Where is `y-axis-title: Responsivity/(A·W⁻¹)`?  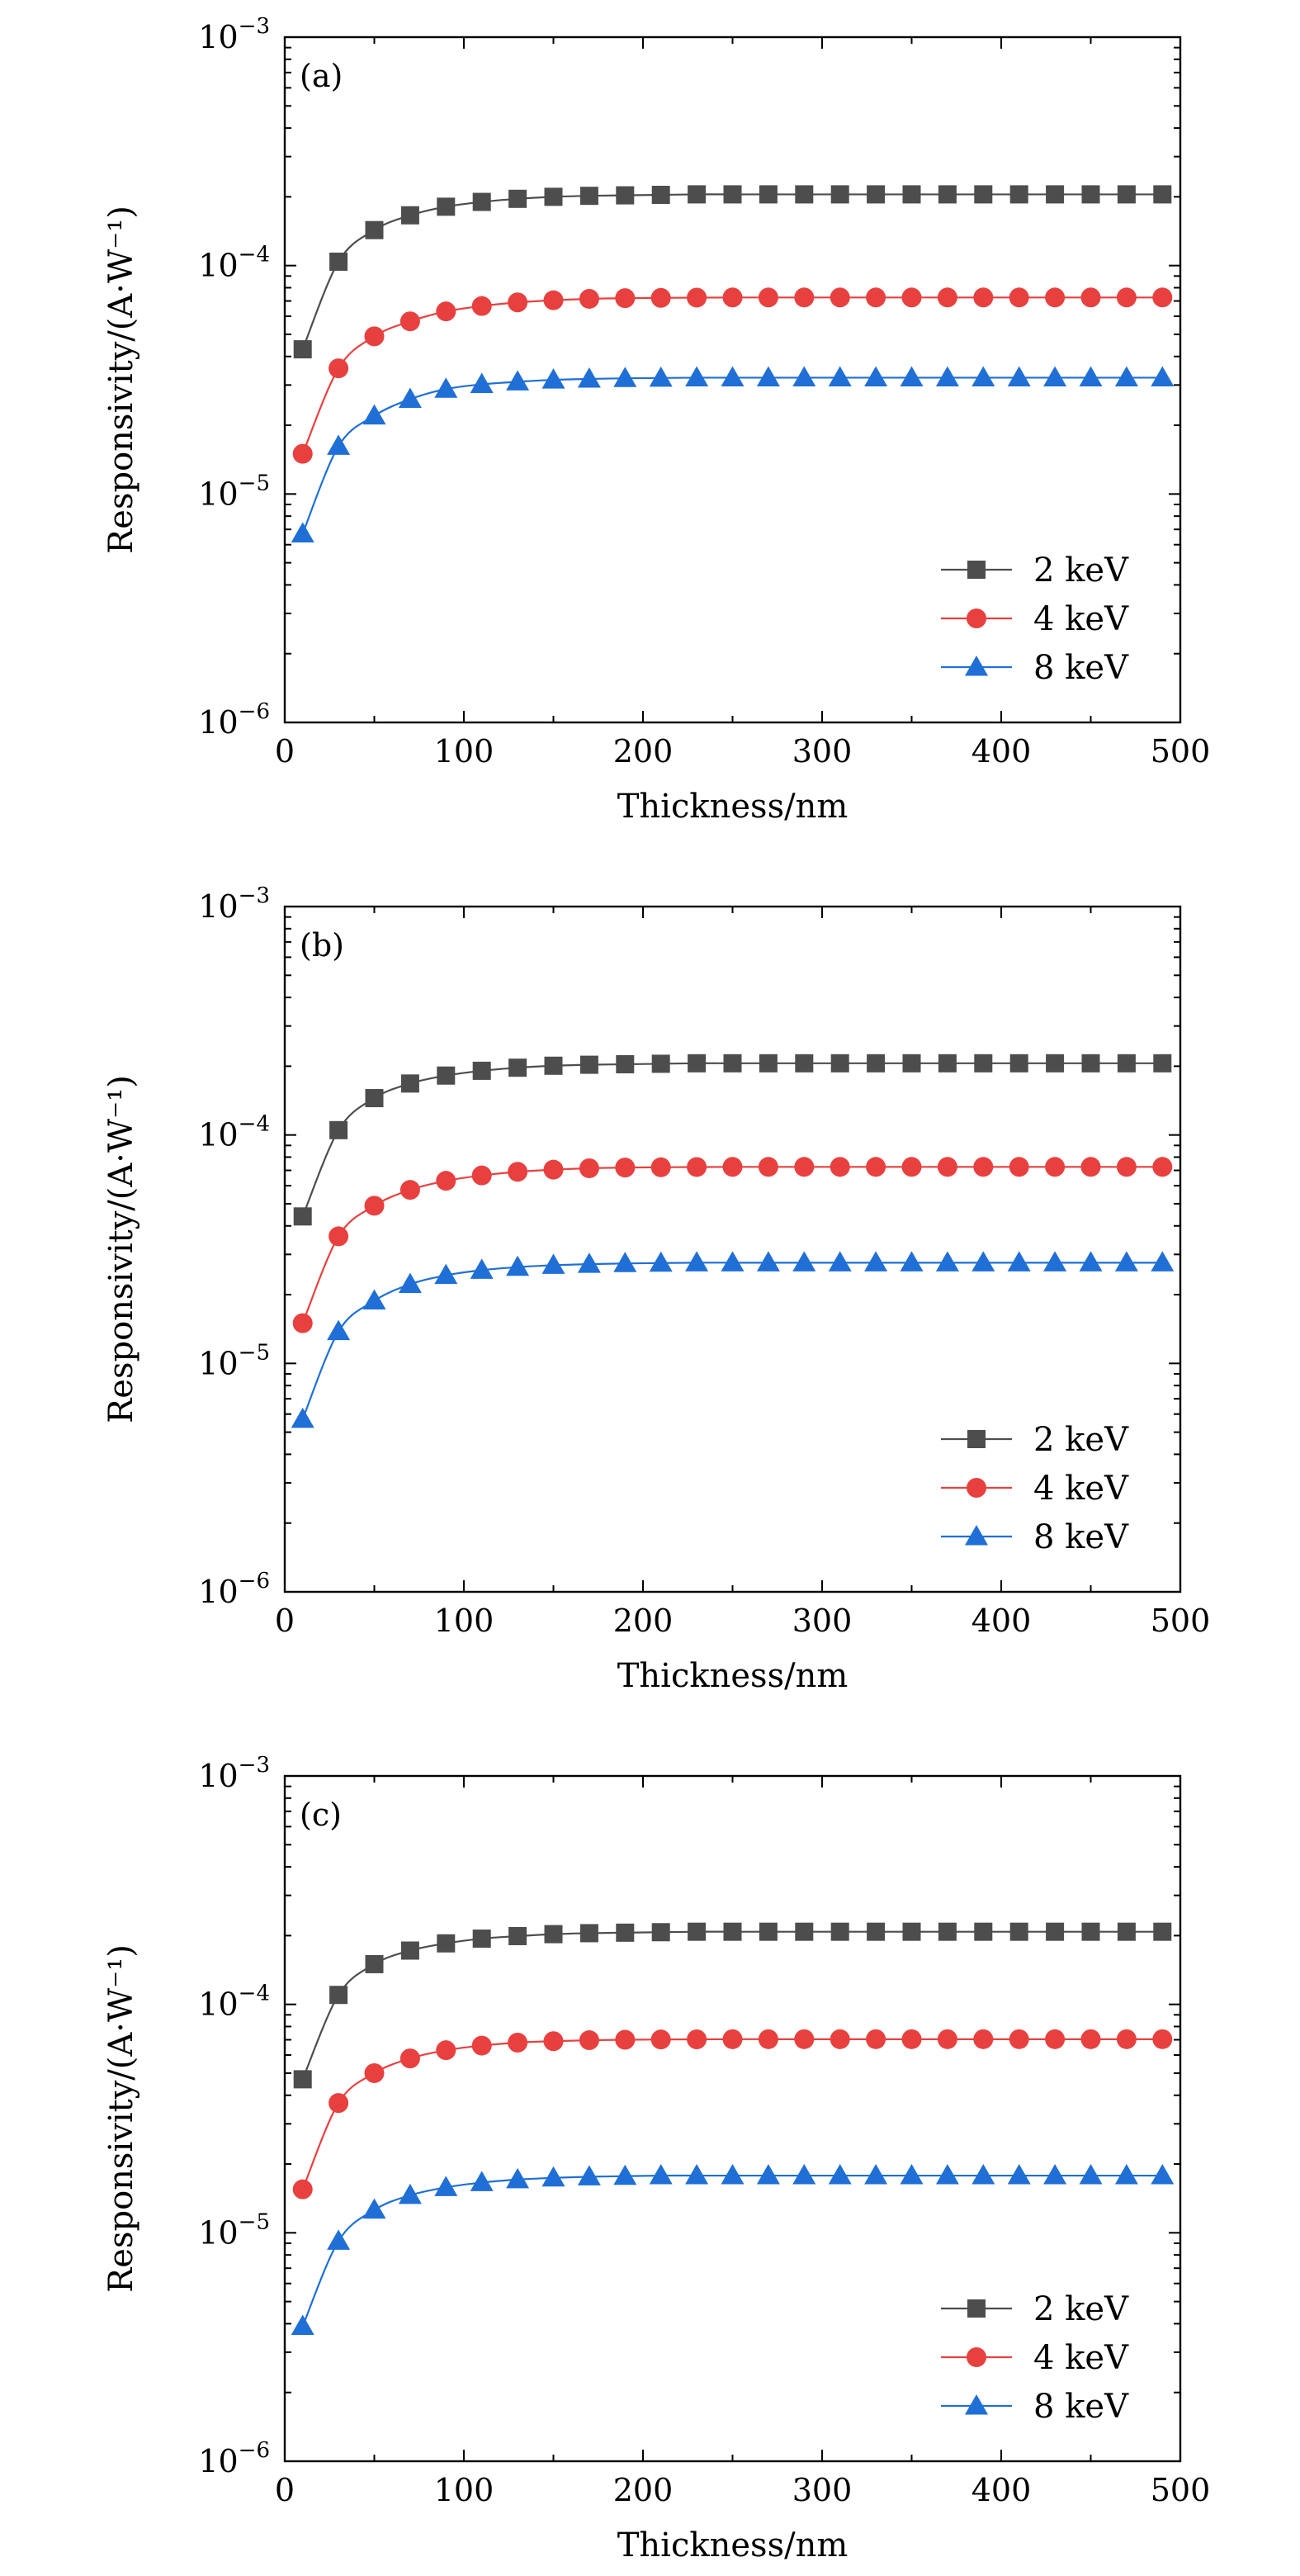 y-axis-title: Responsivity/(A·W⁻¹) is located at coordinates (121, 2118).